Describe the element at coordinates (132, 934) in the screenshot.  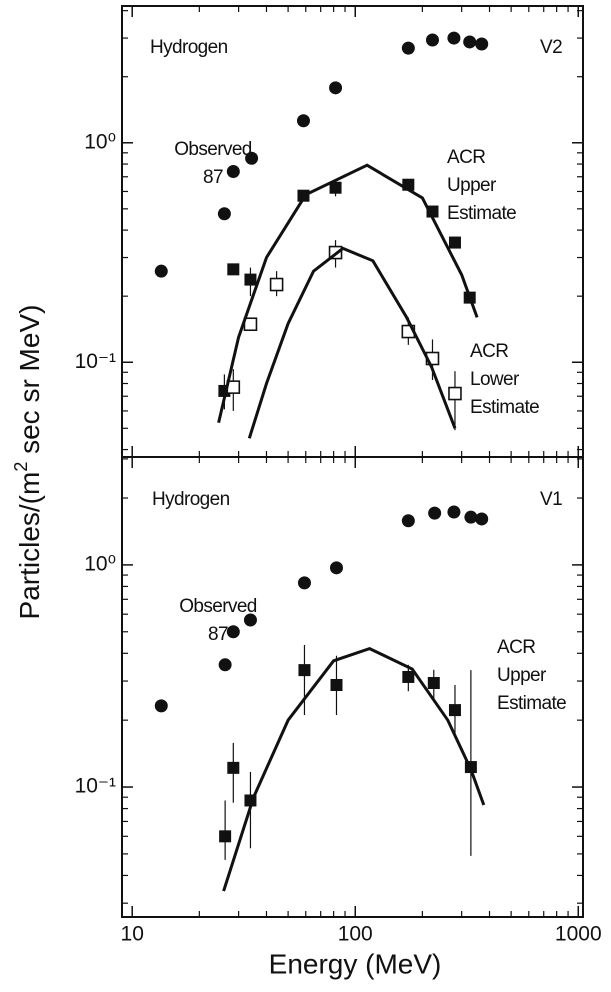
I see `x-tick-label: 10` at that location.